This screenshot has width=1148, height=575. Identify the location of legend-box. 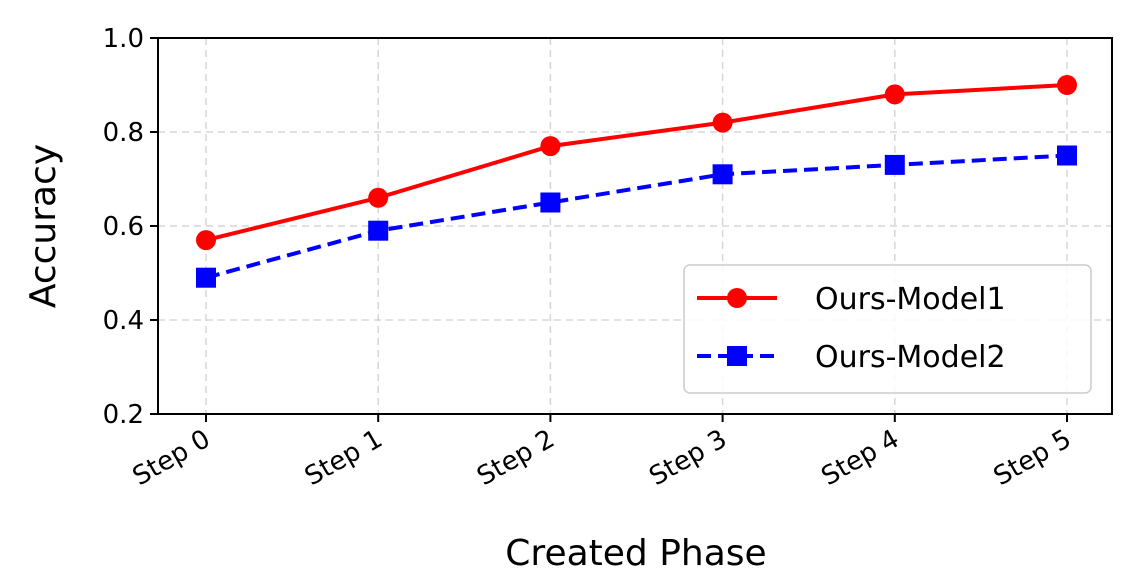
(887, 329).